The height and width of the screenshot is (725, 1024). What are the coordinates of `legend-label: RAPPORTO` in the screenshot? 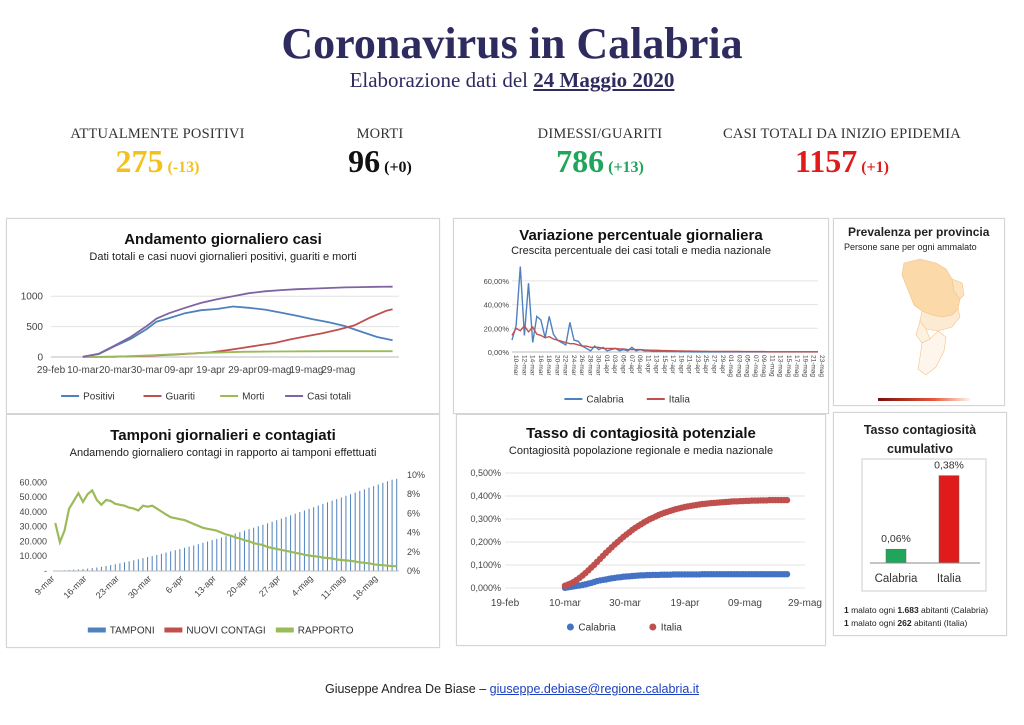 It's located at (326, 631).